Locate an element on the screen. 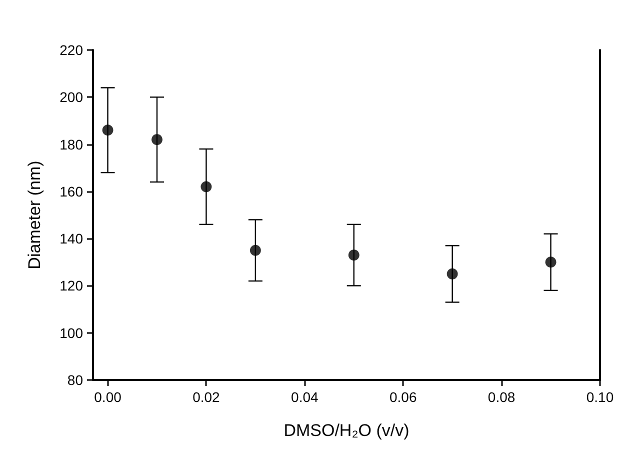  x-tick-label: 0.08 is located at coordinates (502, 397).